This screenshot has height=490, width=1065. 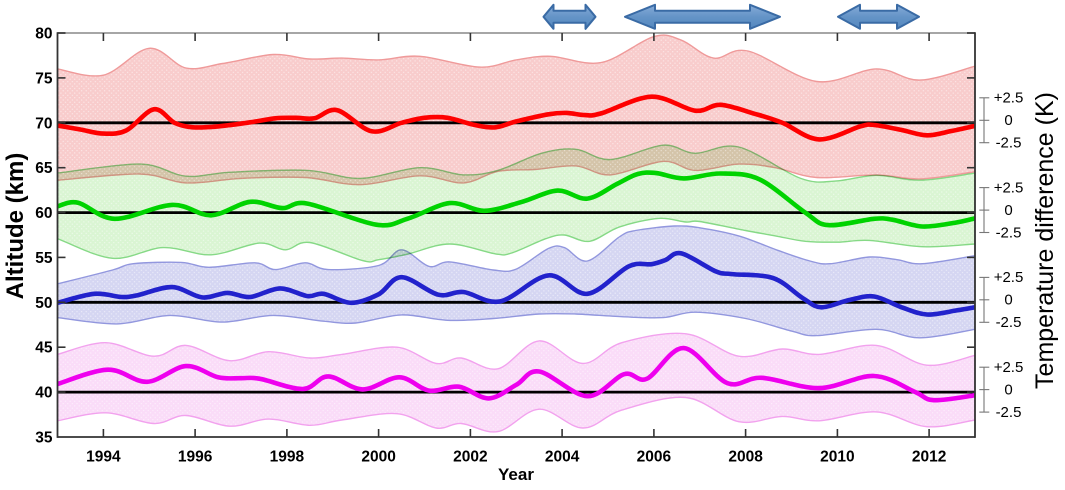 What do you see at coordinates (195, 457) in the screenshot?
I see `svg-text: 1996` at bounding box center [195, 457].